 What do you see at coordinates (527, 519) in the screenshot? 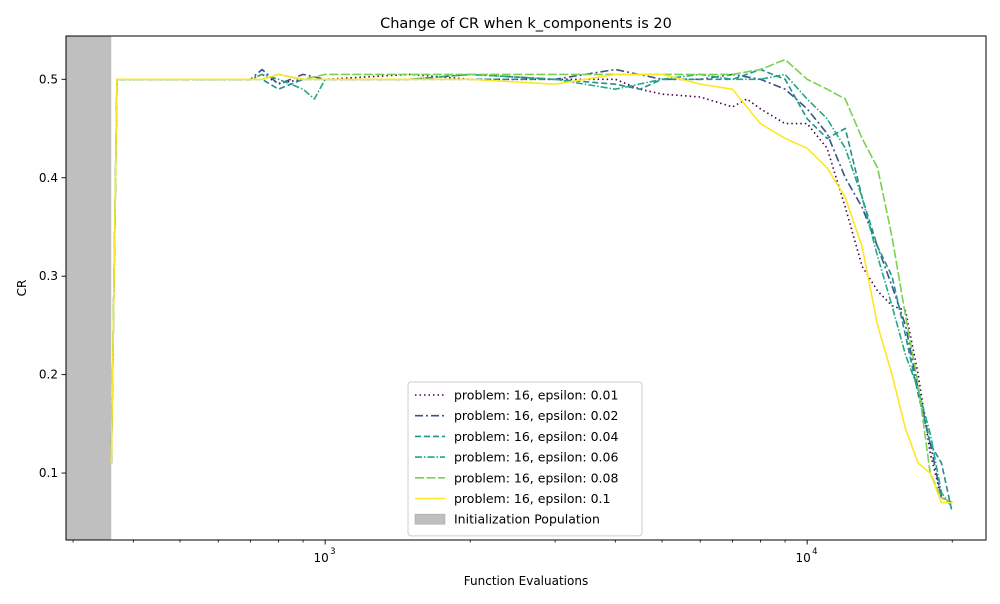
I see `legend-label-init: Initialization Population` at bounding box center [527, 519].